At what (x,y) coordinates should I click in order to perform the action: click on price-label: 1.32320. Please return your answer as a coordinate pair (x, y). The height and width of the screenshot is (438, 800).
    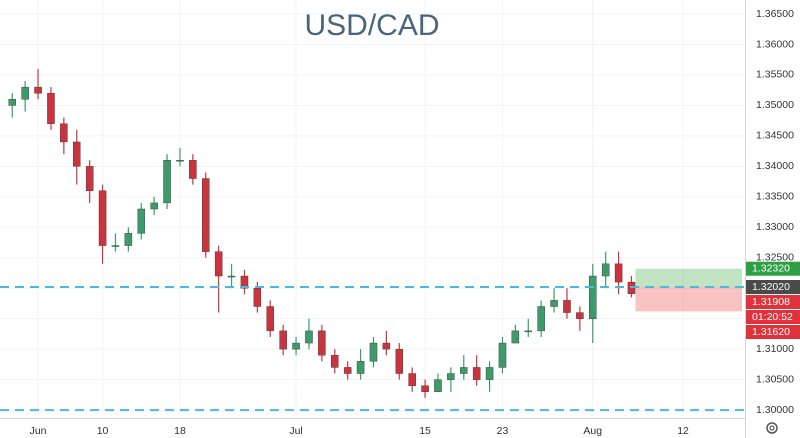
    Looking at the image, I should click on (771, 268).